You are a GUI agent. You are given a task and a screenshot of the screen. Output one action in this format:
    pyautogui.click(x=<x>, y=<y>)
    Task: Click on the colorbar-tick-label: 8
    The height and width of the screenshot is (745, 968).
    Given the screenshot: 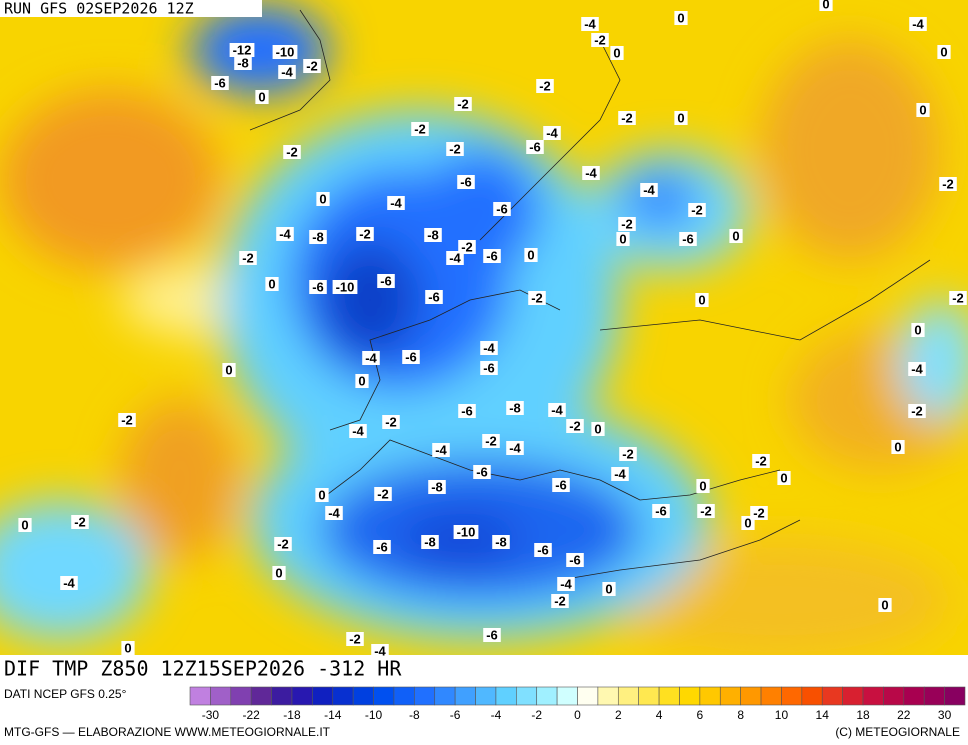 What is the action you would take?
    pyautogui.click(x=740, y=715)
    